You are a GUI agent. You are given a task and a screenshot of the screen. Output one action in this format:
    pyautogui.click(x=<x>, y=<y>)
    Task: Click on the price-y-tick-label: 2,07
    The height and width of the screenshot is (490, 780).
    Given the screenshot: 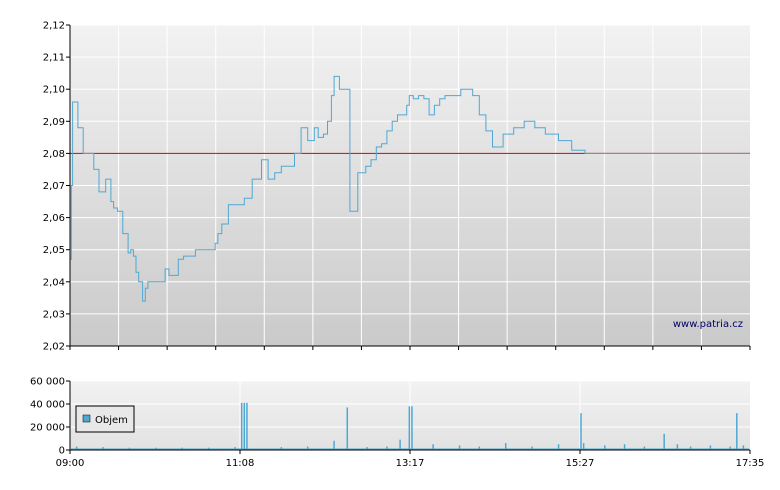 What is the action you would take?
    pyautogui.click(x=54, y=186)
    